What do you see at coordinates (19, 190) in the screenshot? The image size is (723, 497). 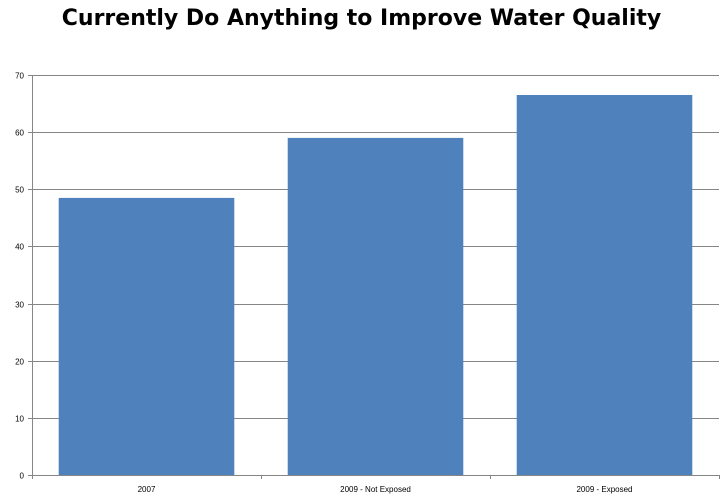 I see `y-tick-label-50: 50` at bounding box center [19, 190].